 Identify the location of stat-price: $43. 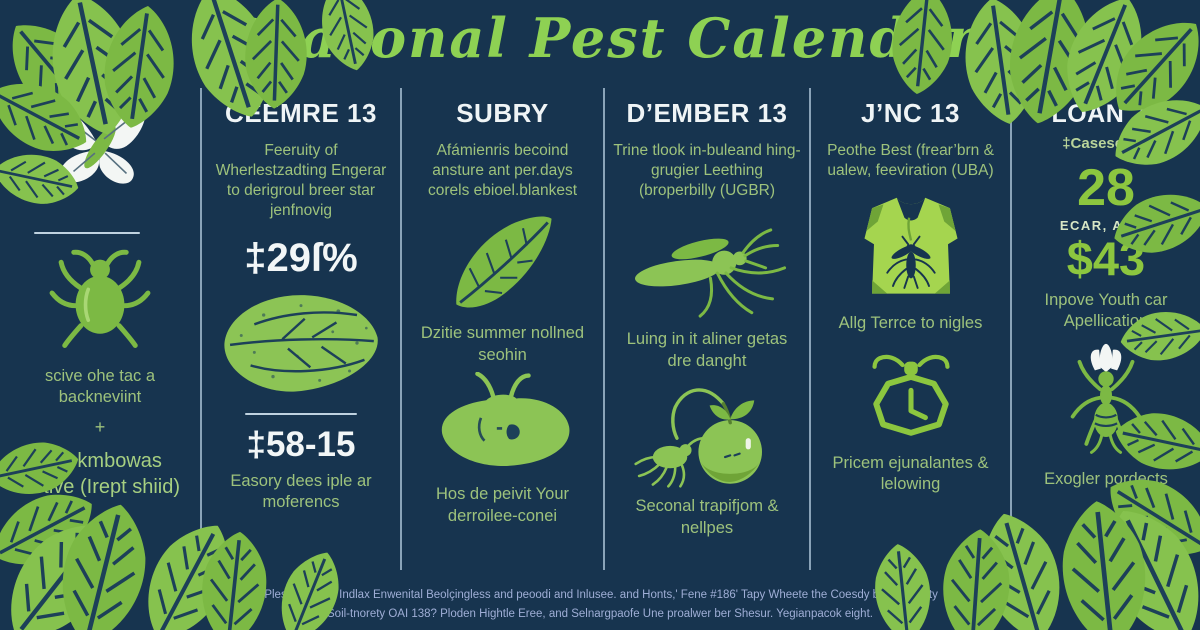
(1106, 258).